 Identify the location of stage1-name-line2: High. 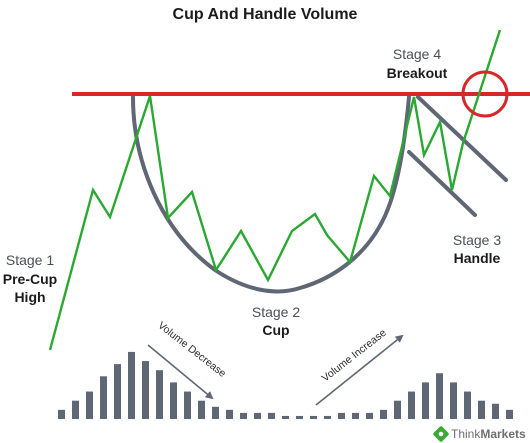
(29, 297).